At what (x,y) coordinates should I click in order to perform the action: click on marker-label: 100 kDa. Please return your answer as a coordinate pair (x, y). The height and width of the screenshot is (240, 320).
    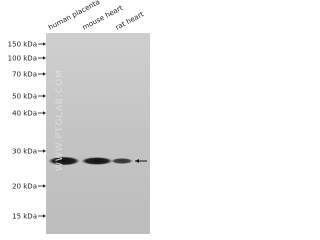
    Looking at the image, I should click on (22, 59).